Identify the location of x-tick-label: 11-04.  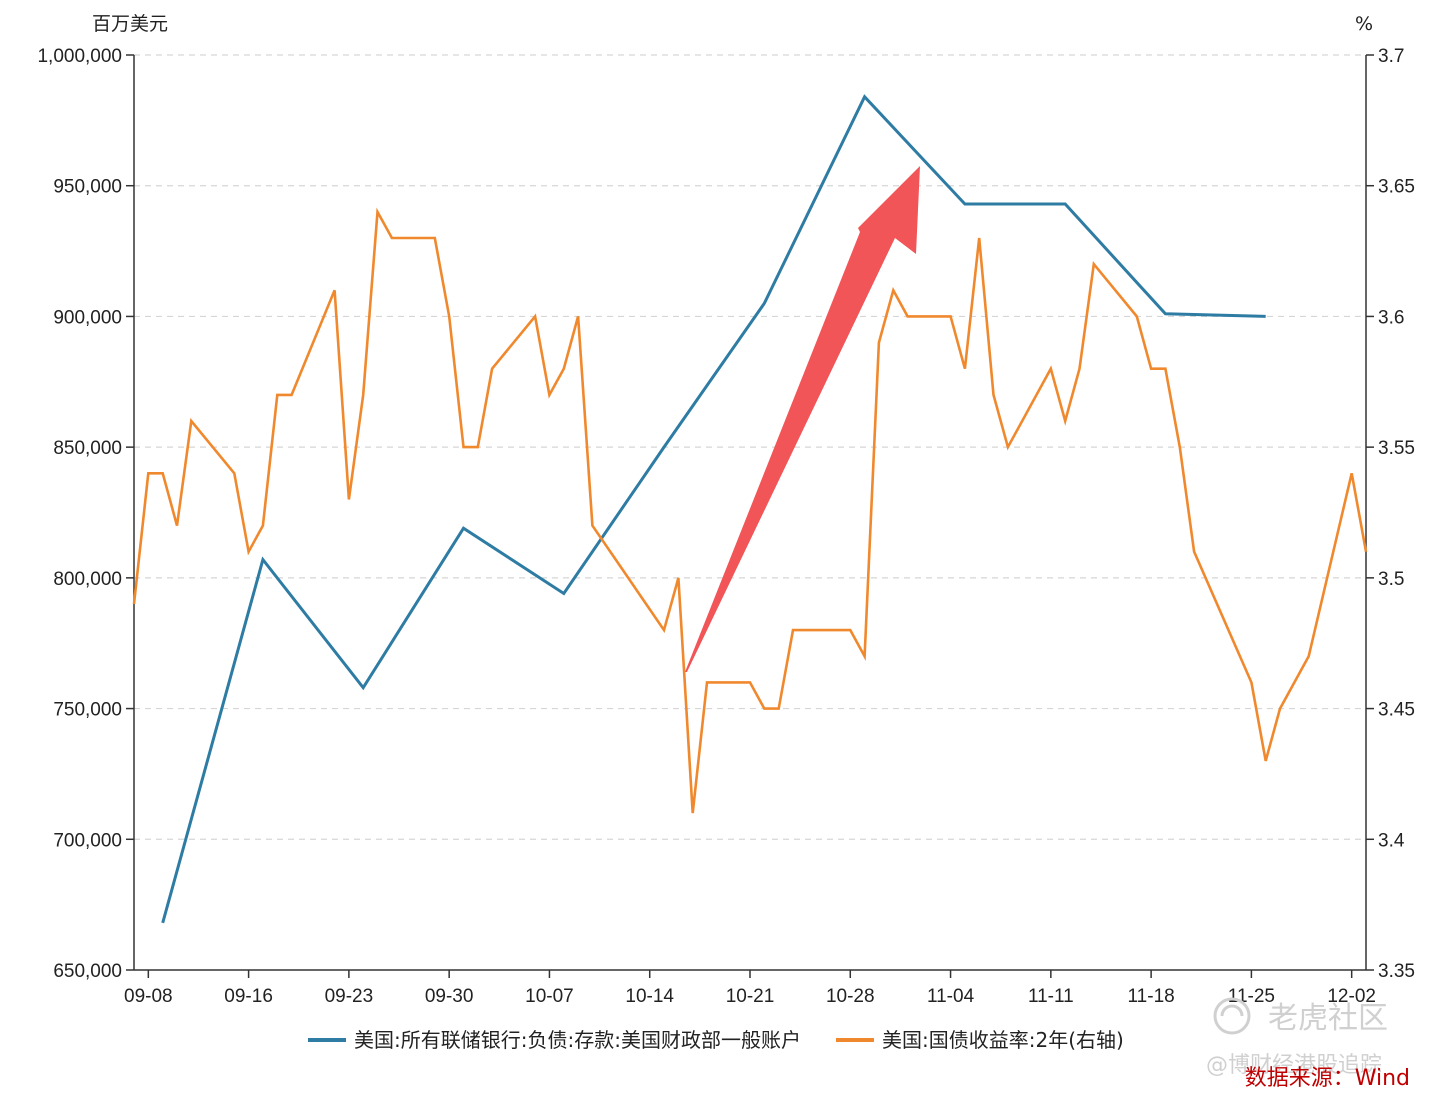
(951, 996).